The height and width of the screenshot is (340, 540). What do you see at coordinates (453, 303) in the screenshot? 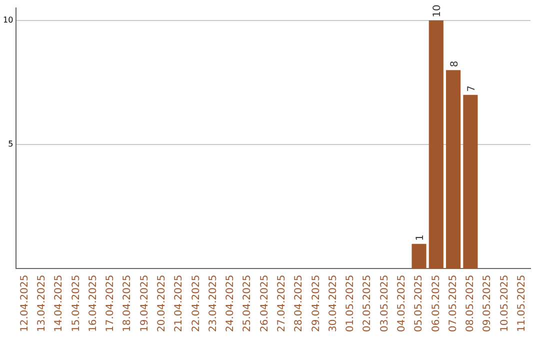
I see `x-tick-label: 07.05.2025` at bounding box center [453, 303].